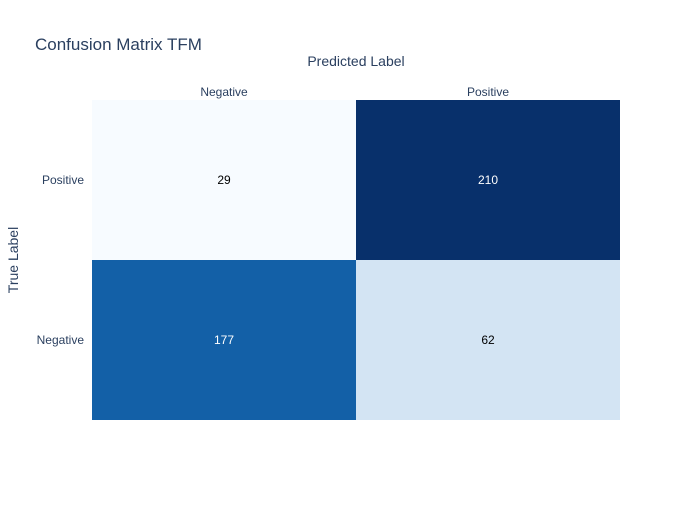  Describe the element at coordinates (13, 260) in the screenshot. I see `y-axis-title: True Label` at that location.